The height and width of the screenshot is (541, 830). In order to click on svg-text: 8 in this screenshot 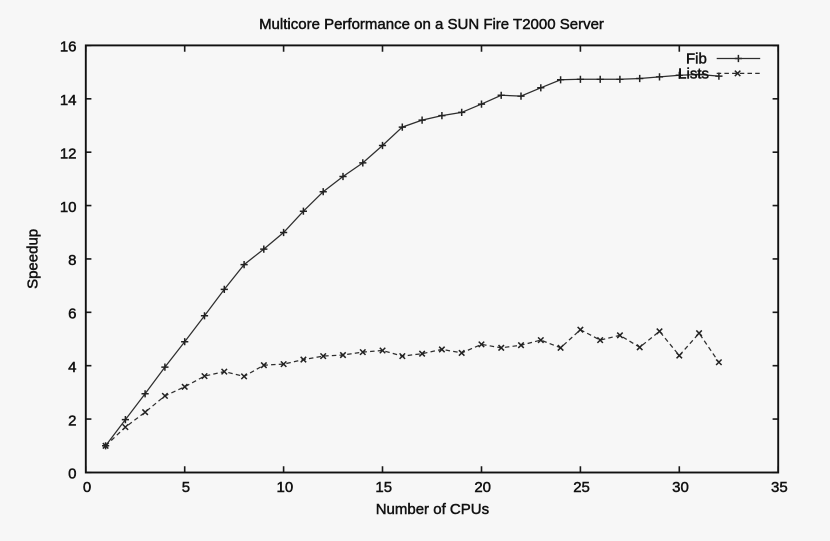, I will do `click(72, 260)`.